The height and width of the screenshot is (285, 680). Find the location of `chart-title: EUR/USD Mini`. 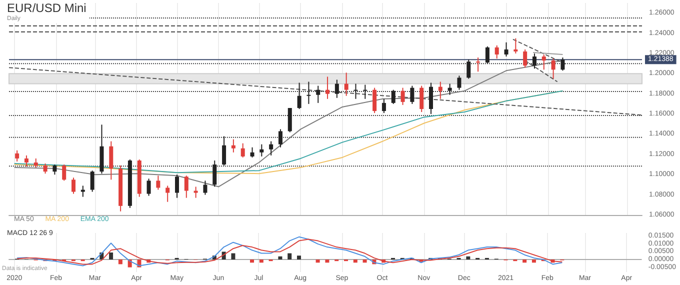

chart-title: EUR/USD Mini is located at coordinates (46, 8).